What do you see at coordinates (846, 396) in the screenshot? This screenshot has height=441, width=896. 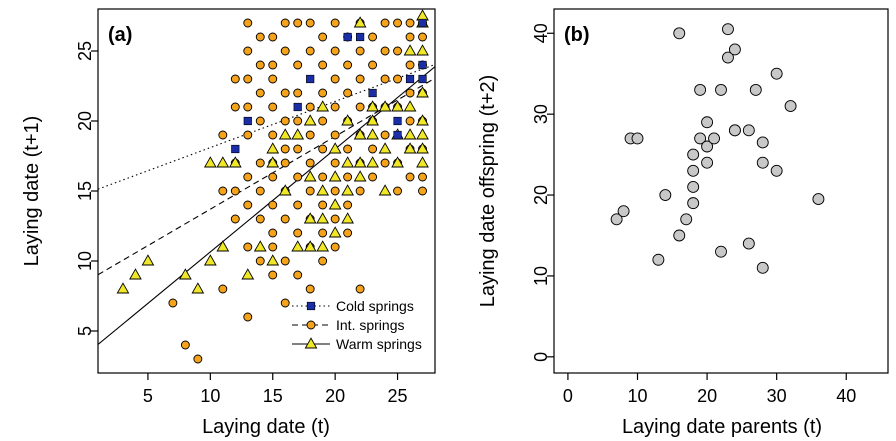 I see `panel-b-x-tick-label: 40` at bounding box center [846, 396].